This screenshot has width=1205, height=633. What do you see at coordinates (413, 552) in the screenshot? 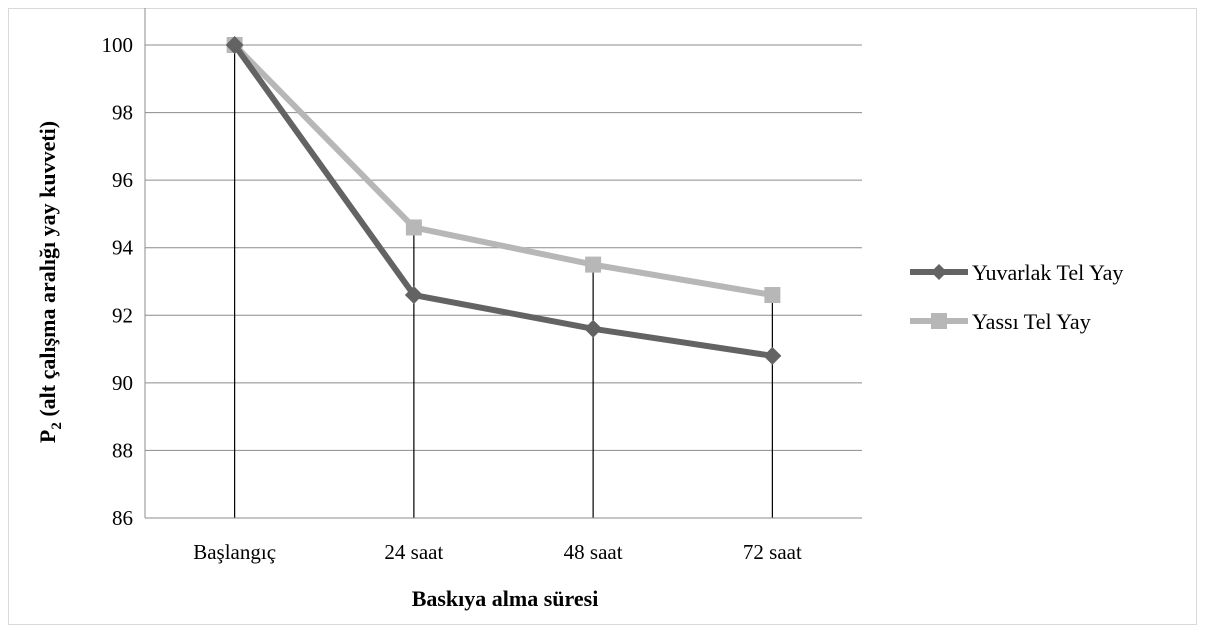
I see `x-tick-label: 24 saat` at bounding box center [413, 552].